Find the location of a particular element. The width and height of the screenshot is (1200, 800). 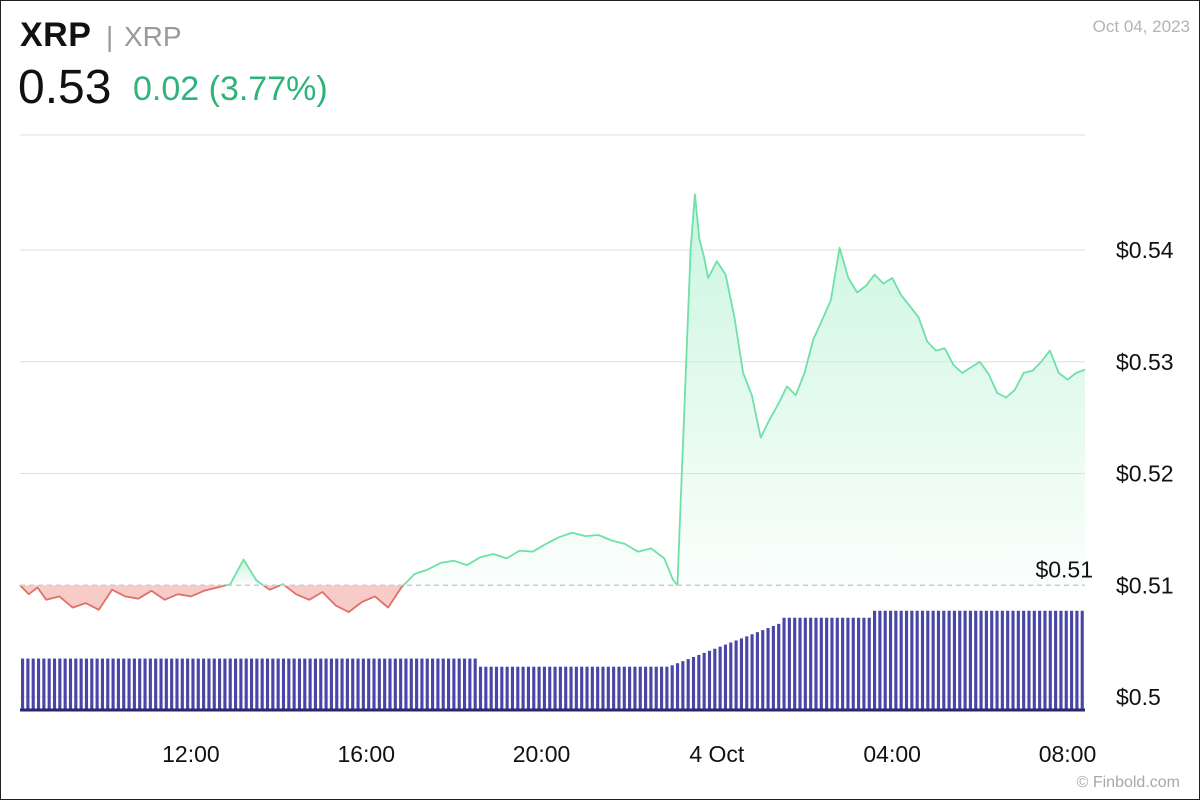

y-tick-label: $0.54 is located at coordinates (1145, 250).